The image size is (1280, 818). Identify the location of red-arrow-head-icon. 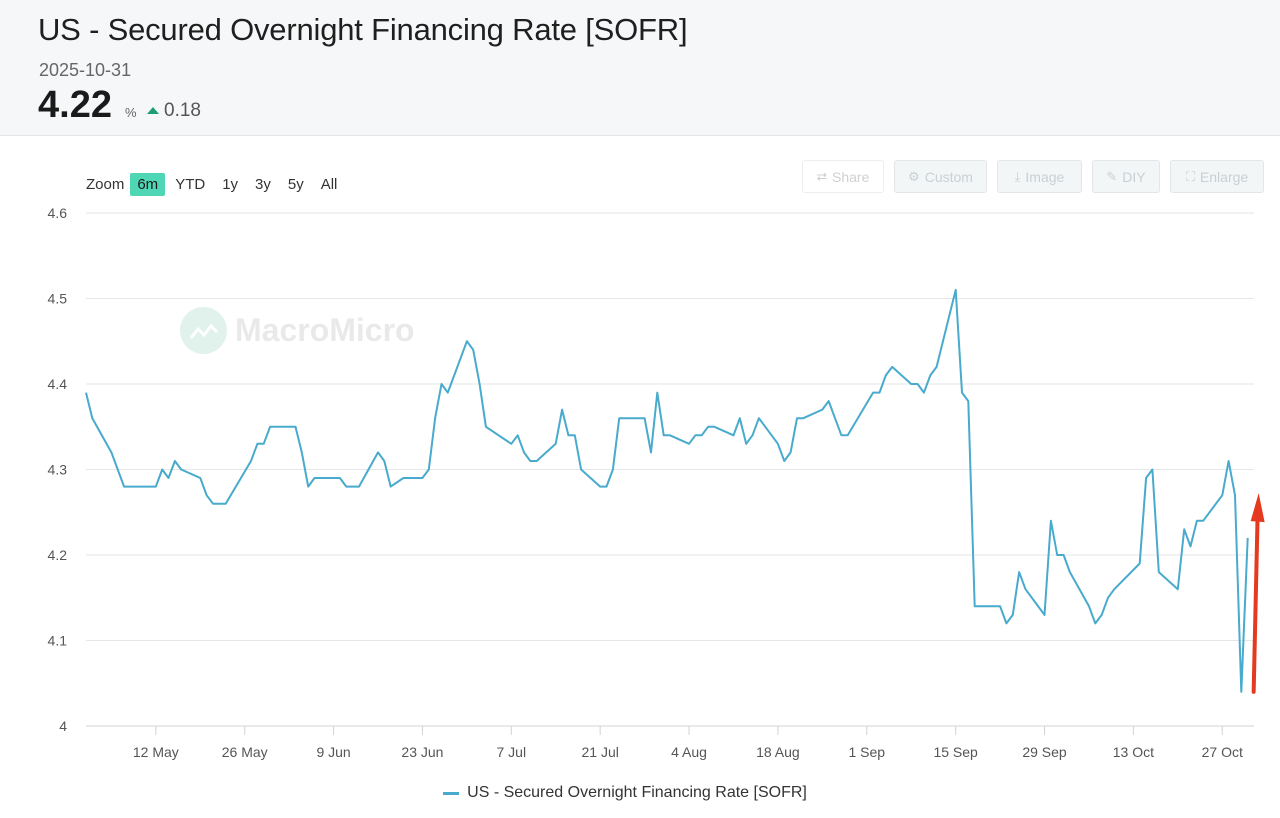
(1257, 508).